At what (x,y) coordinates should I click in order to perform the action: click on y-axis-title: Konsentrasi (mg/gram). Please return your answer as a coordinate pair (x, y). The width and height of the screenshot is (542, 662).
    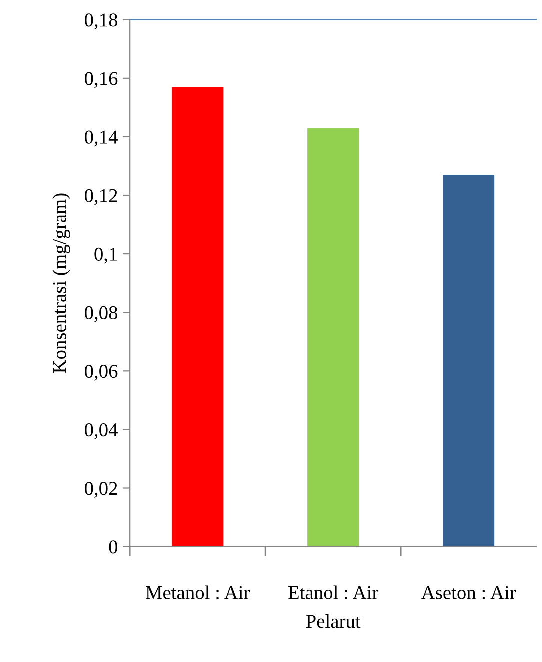
    Looking at the image, I should click on (61, 284).